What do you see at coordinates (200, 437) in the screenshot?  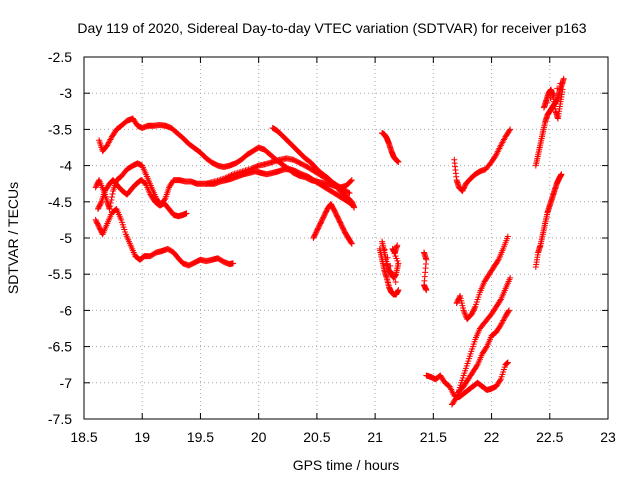 I see `x-tick-label: 19.5` at bounding box center [200, 437].